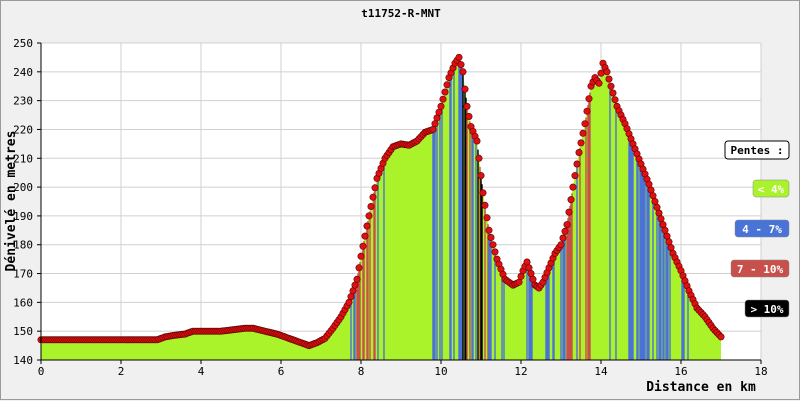 The image size is (800, 401). I want to click on x-tick-label: 16, so click(680, 371).